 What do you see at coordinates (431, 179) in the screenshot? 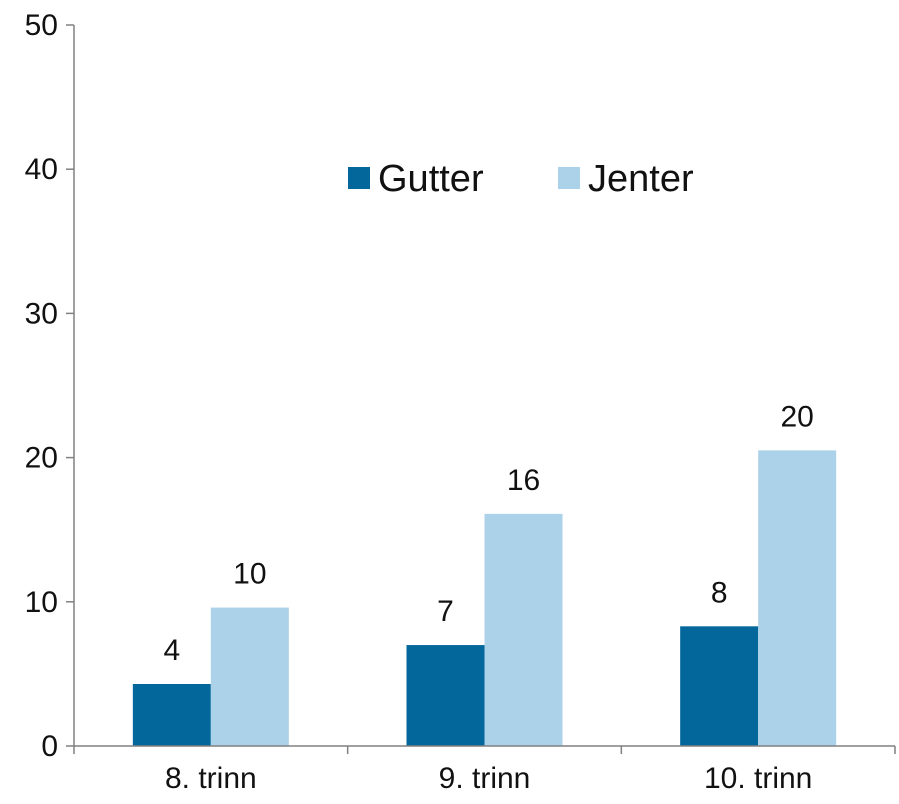
I see `legend-label-gutter: Gutter` at bounding box center [431, 179].